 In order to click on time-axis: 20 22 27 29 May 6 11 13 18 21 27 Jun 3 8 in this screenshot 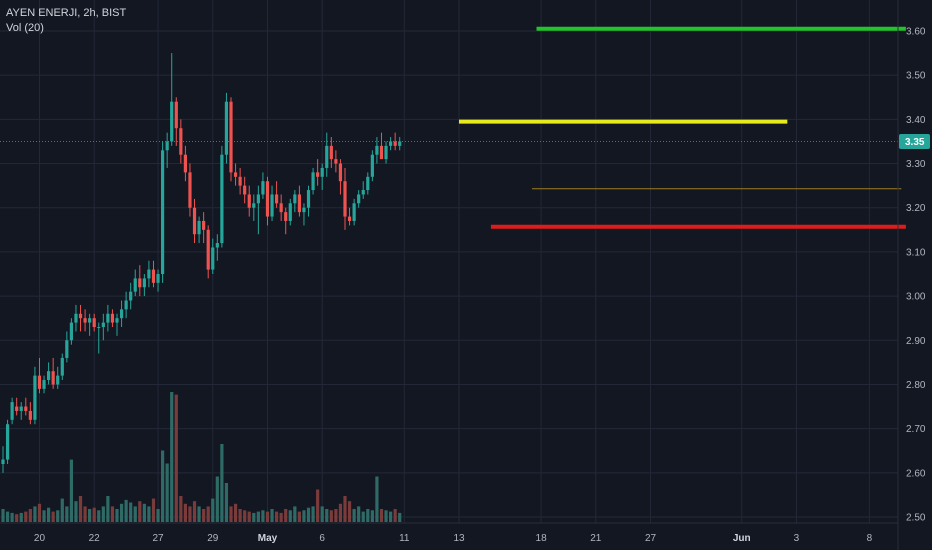, I will do `click(453, 538)`.